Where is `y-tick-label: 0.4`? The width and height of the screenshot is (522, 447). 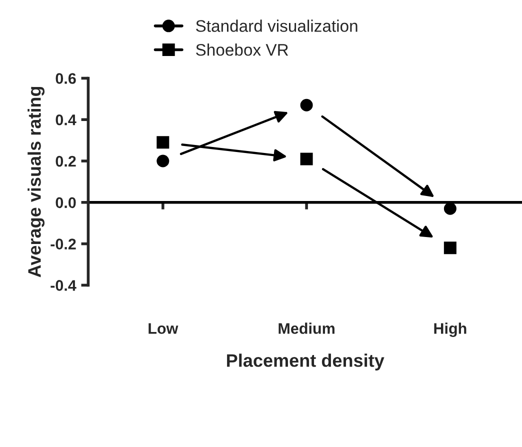
y-tick-label: 0.4 is located at coordinates (66, 120).